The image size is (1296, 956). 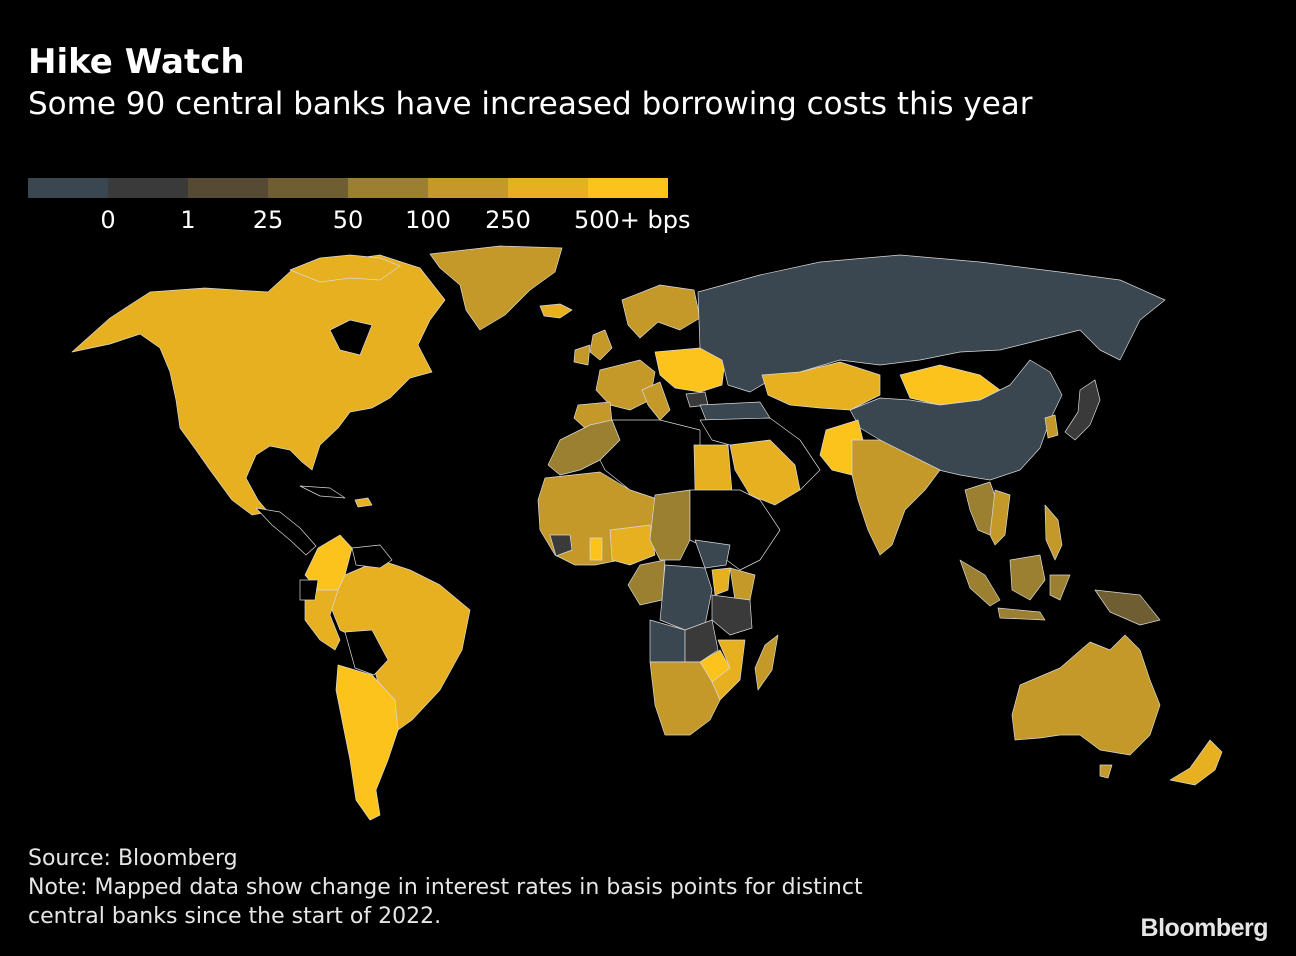 I want to click on legend-tick: 250, so click(x=508, y=220).